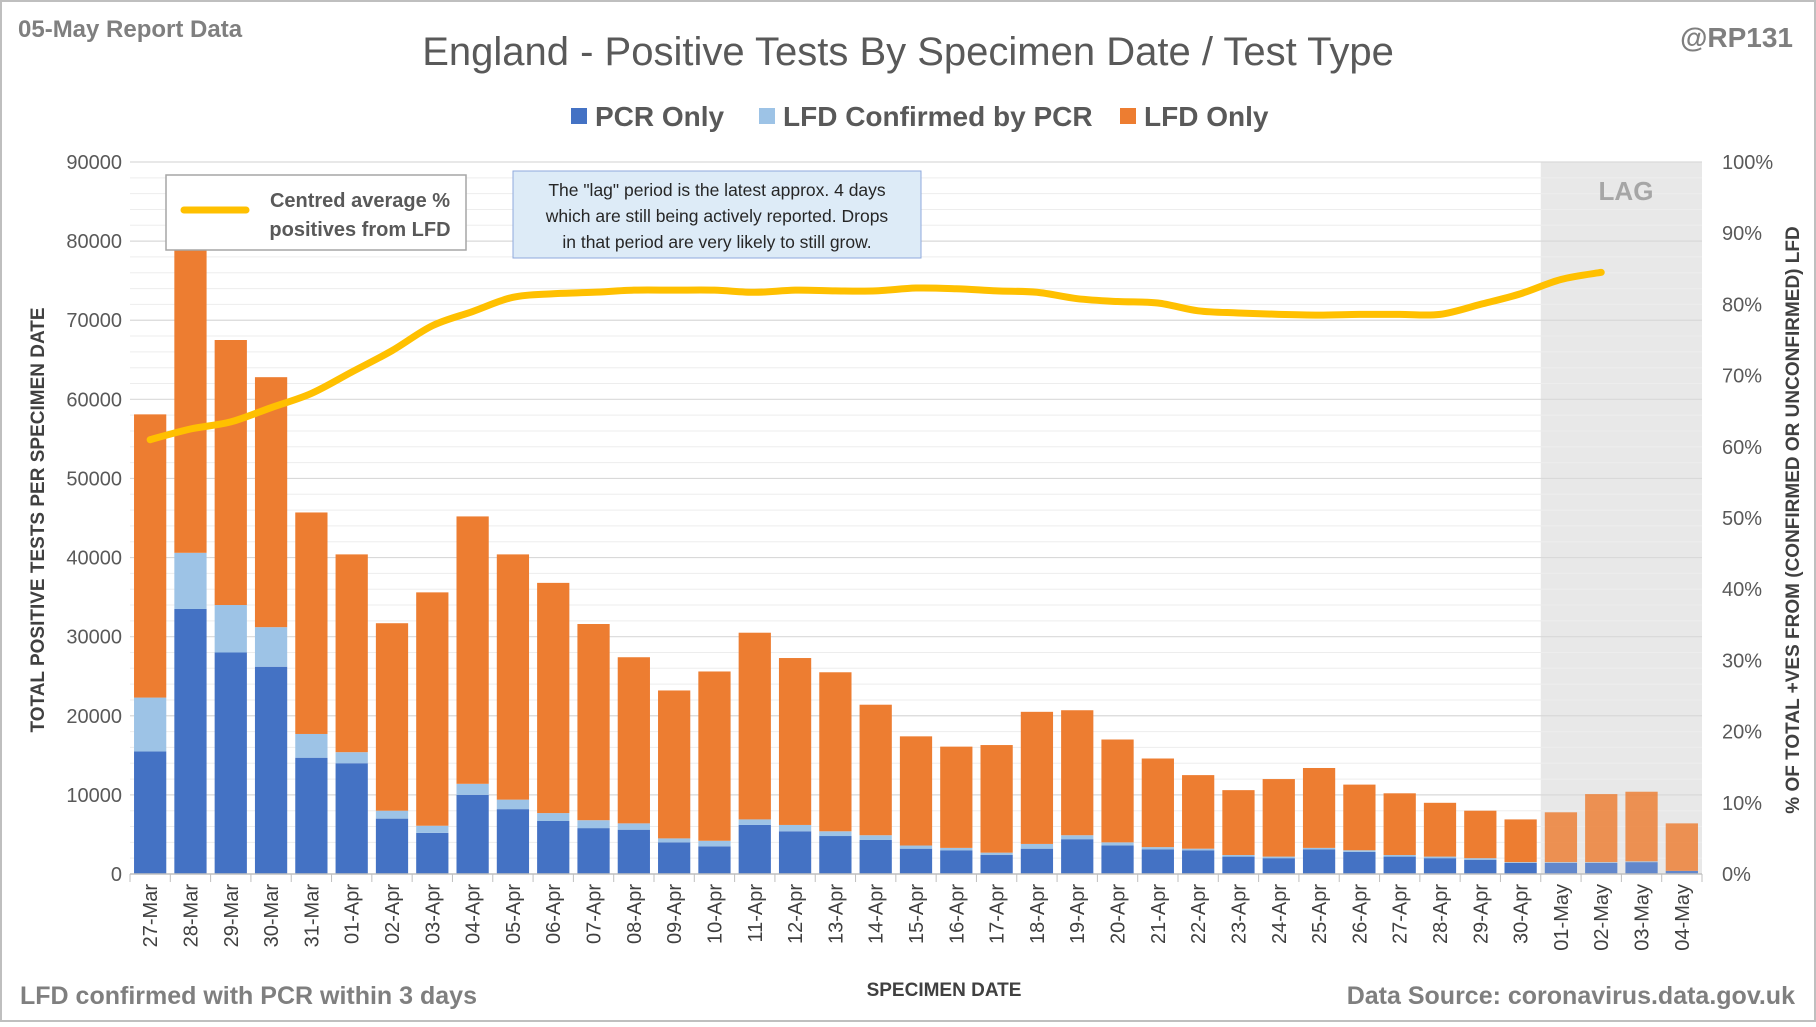 This screenshot has width=1816, height=1027. Describe the element at coordinates (514, 914) in the screenshot. I see `x-tick-label: 05-Apr` at that location.